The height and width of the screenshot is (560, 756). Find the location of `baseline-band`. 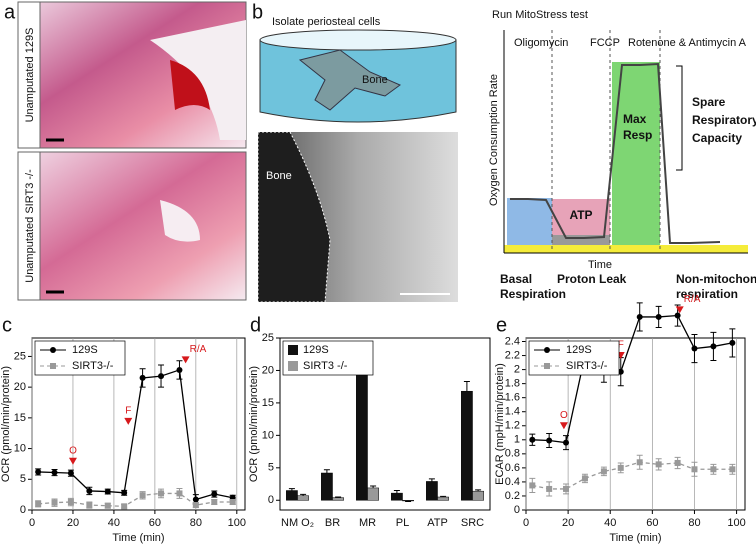

baseline-band is located at coordinates (626, 249).